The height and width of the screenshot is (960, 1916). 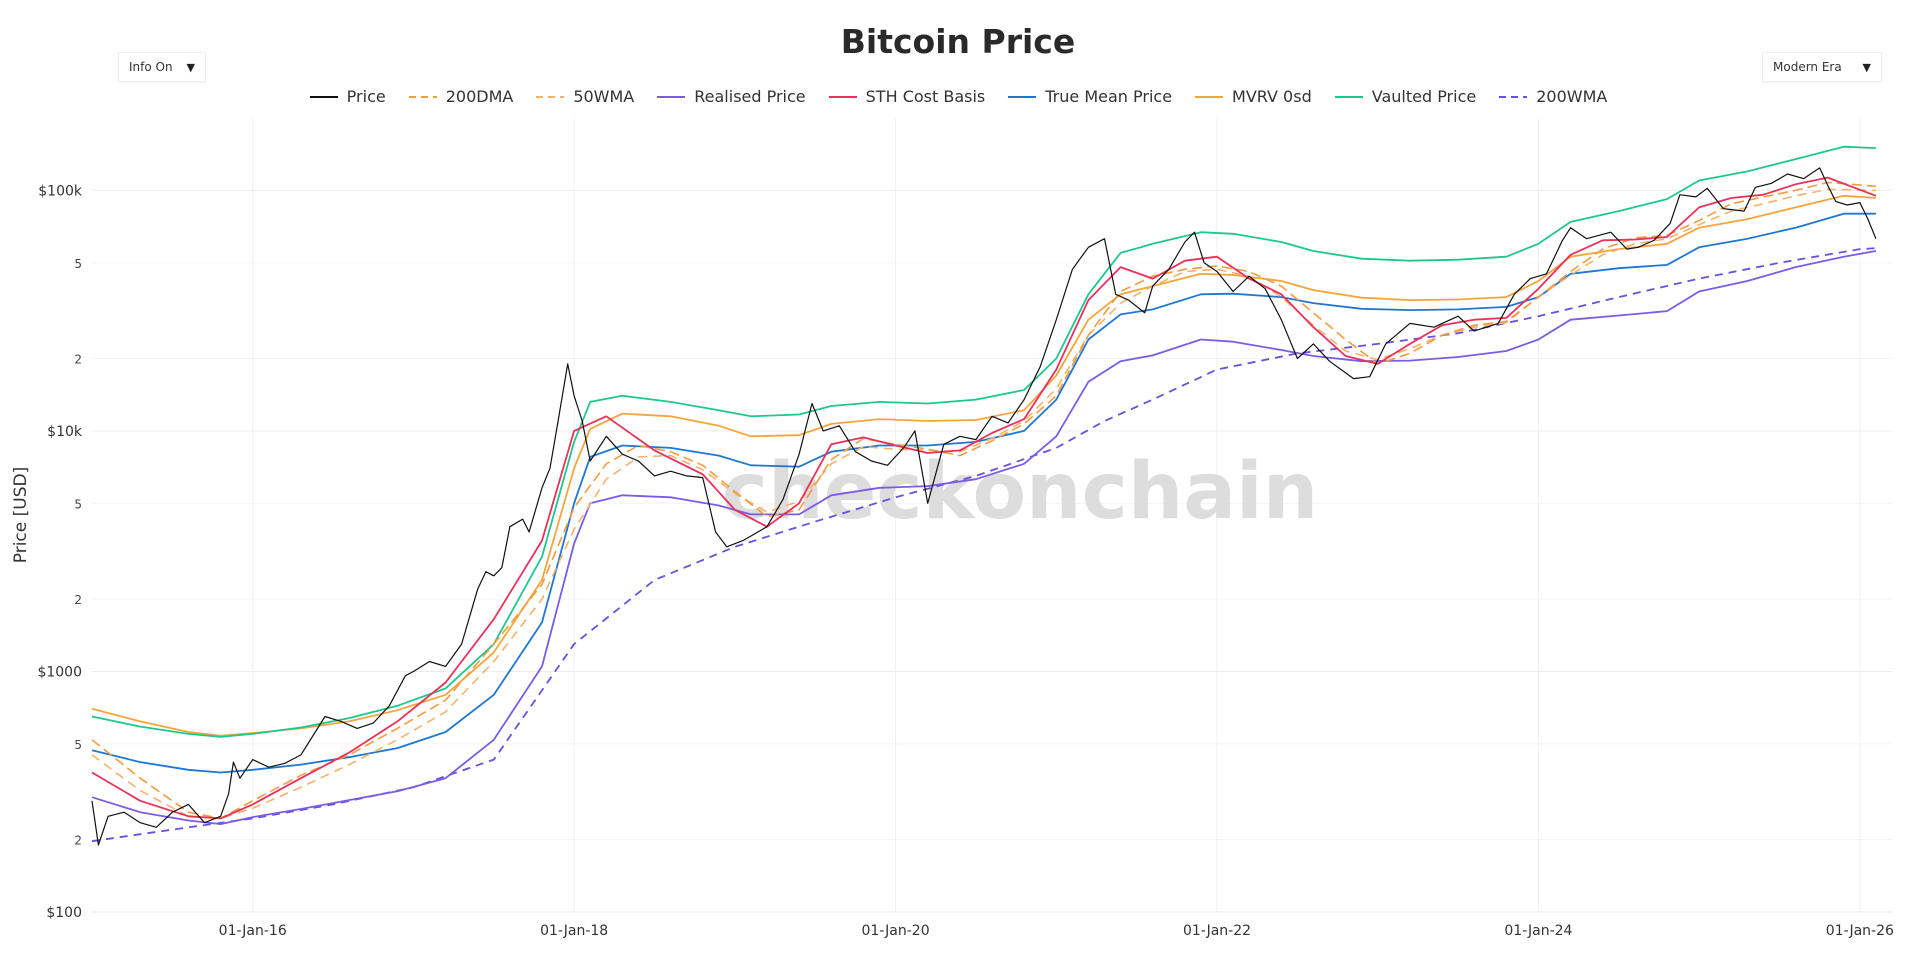 I want to click on x-tick-label: 01-Jan-24, so click(x=1538, y=931).